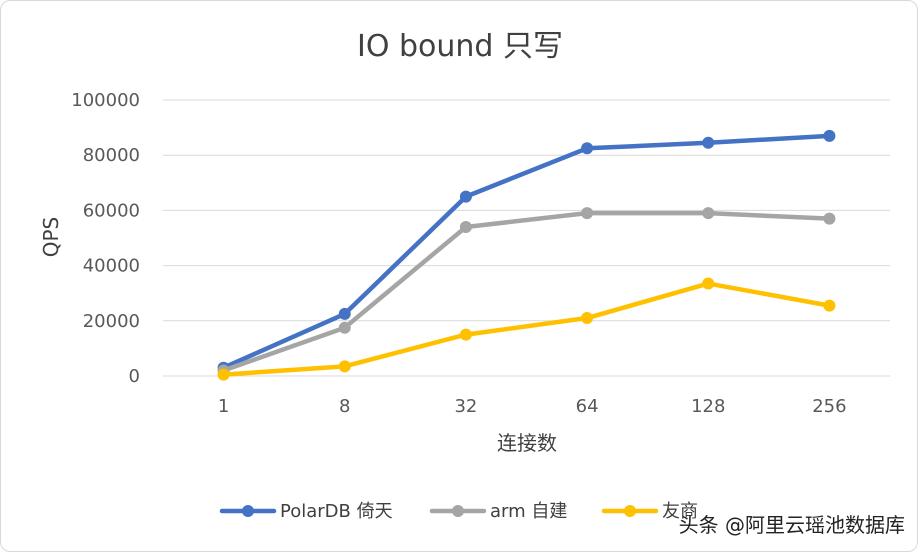 This screenshot has width=920, height=554. Describe the element at coordinates (460, 46) in the screenshot. I see `chart-title: IO bound 只写` at that location.